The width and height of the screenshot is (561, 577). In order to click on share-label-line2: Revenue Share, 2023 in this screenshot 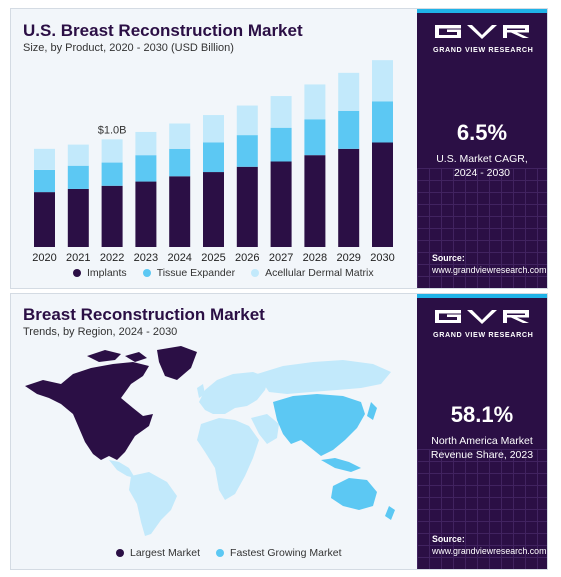, I will do `click(482, 455)`.